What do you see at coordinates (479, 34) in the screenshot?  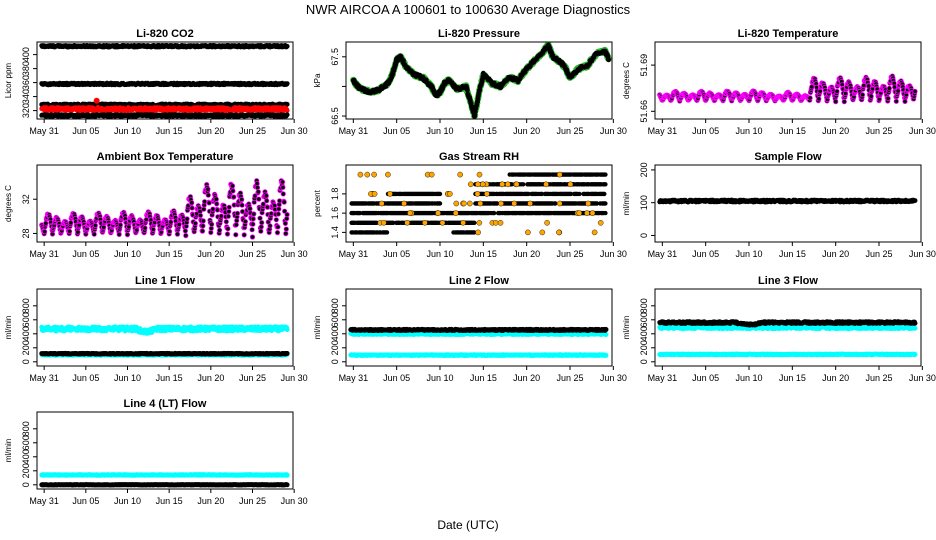 I see `panel-title: Li-820 Pressure` at bounding box center [479, 34].